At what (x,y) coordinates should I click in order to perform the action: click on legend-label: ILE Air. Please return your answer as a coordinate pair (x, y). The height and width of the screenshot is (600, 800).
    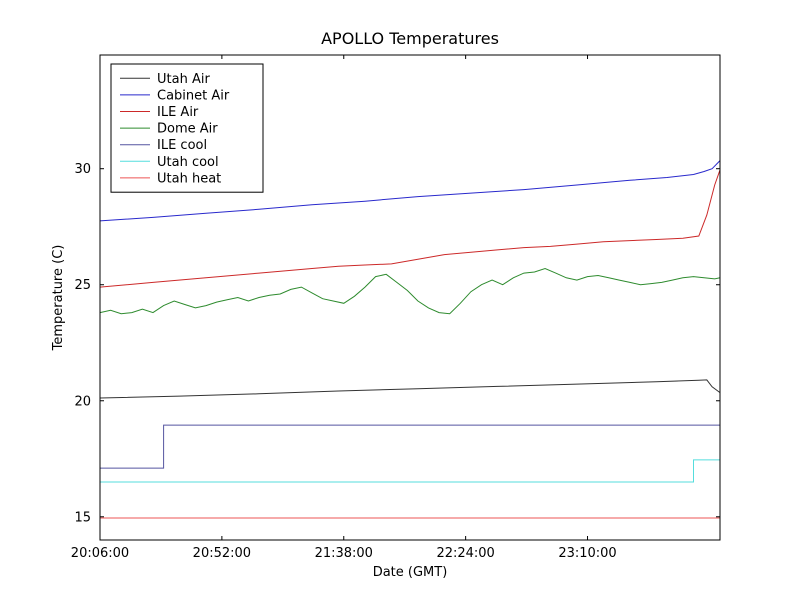
    Looking at the image, I should click on (178, 112).